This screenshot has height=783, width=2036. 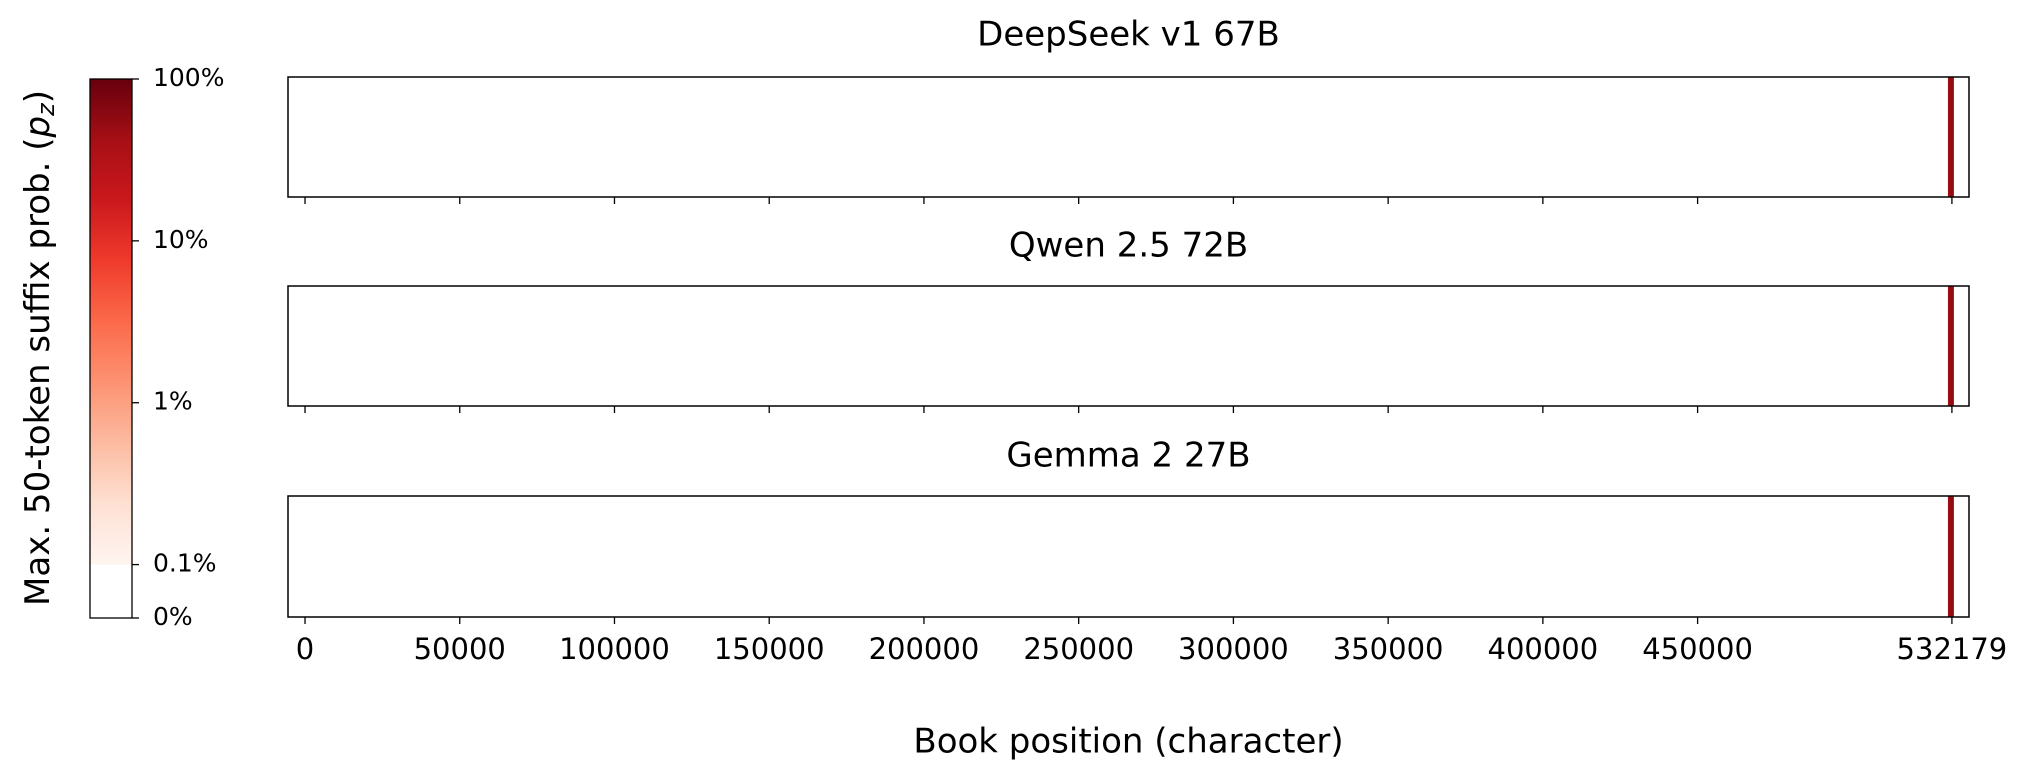 What do you see at coordinates (924, 649) in the screenshot?
I see `x-tick-label: 200000` at bounding box center [924, 649].